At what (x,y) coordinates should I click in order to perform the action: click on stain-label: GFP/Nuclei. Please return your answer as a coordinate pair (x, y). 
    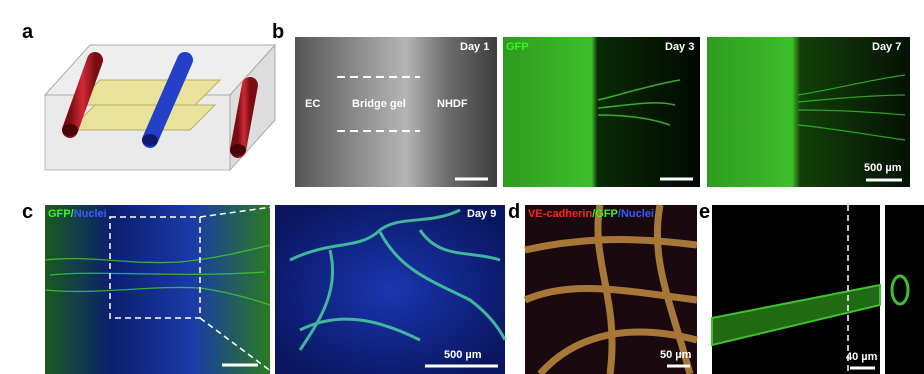
    Looking at the image, I should click on (77, 214).